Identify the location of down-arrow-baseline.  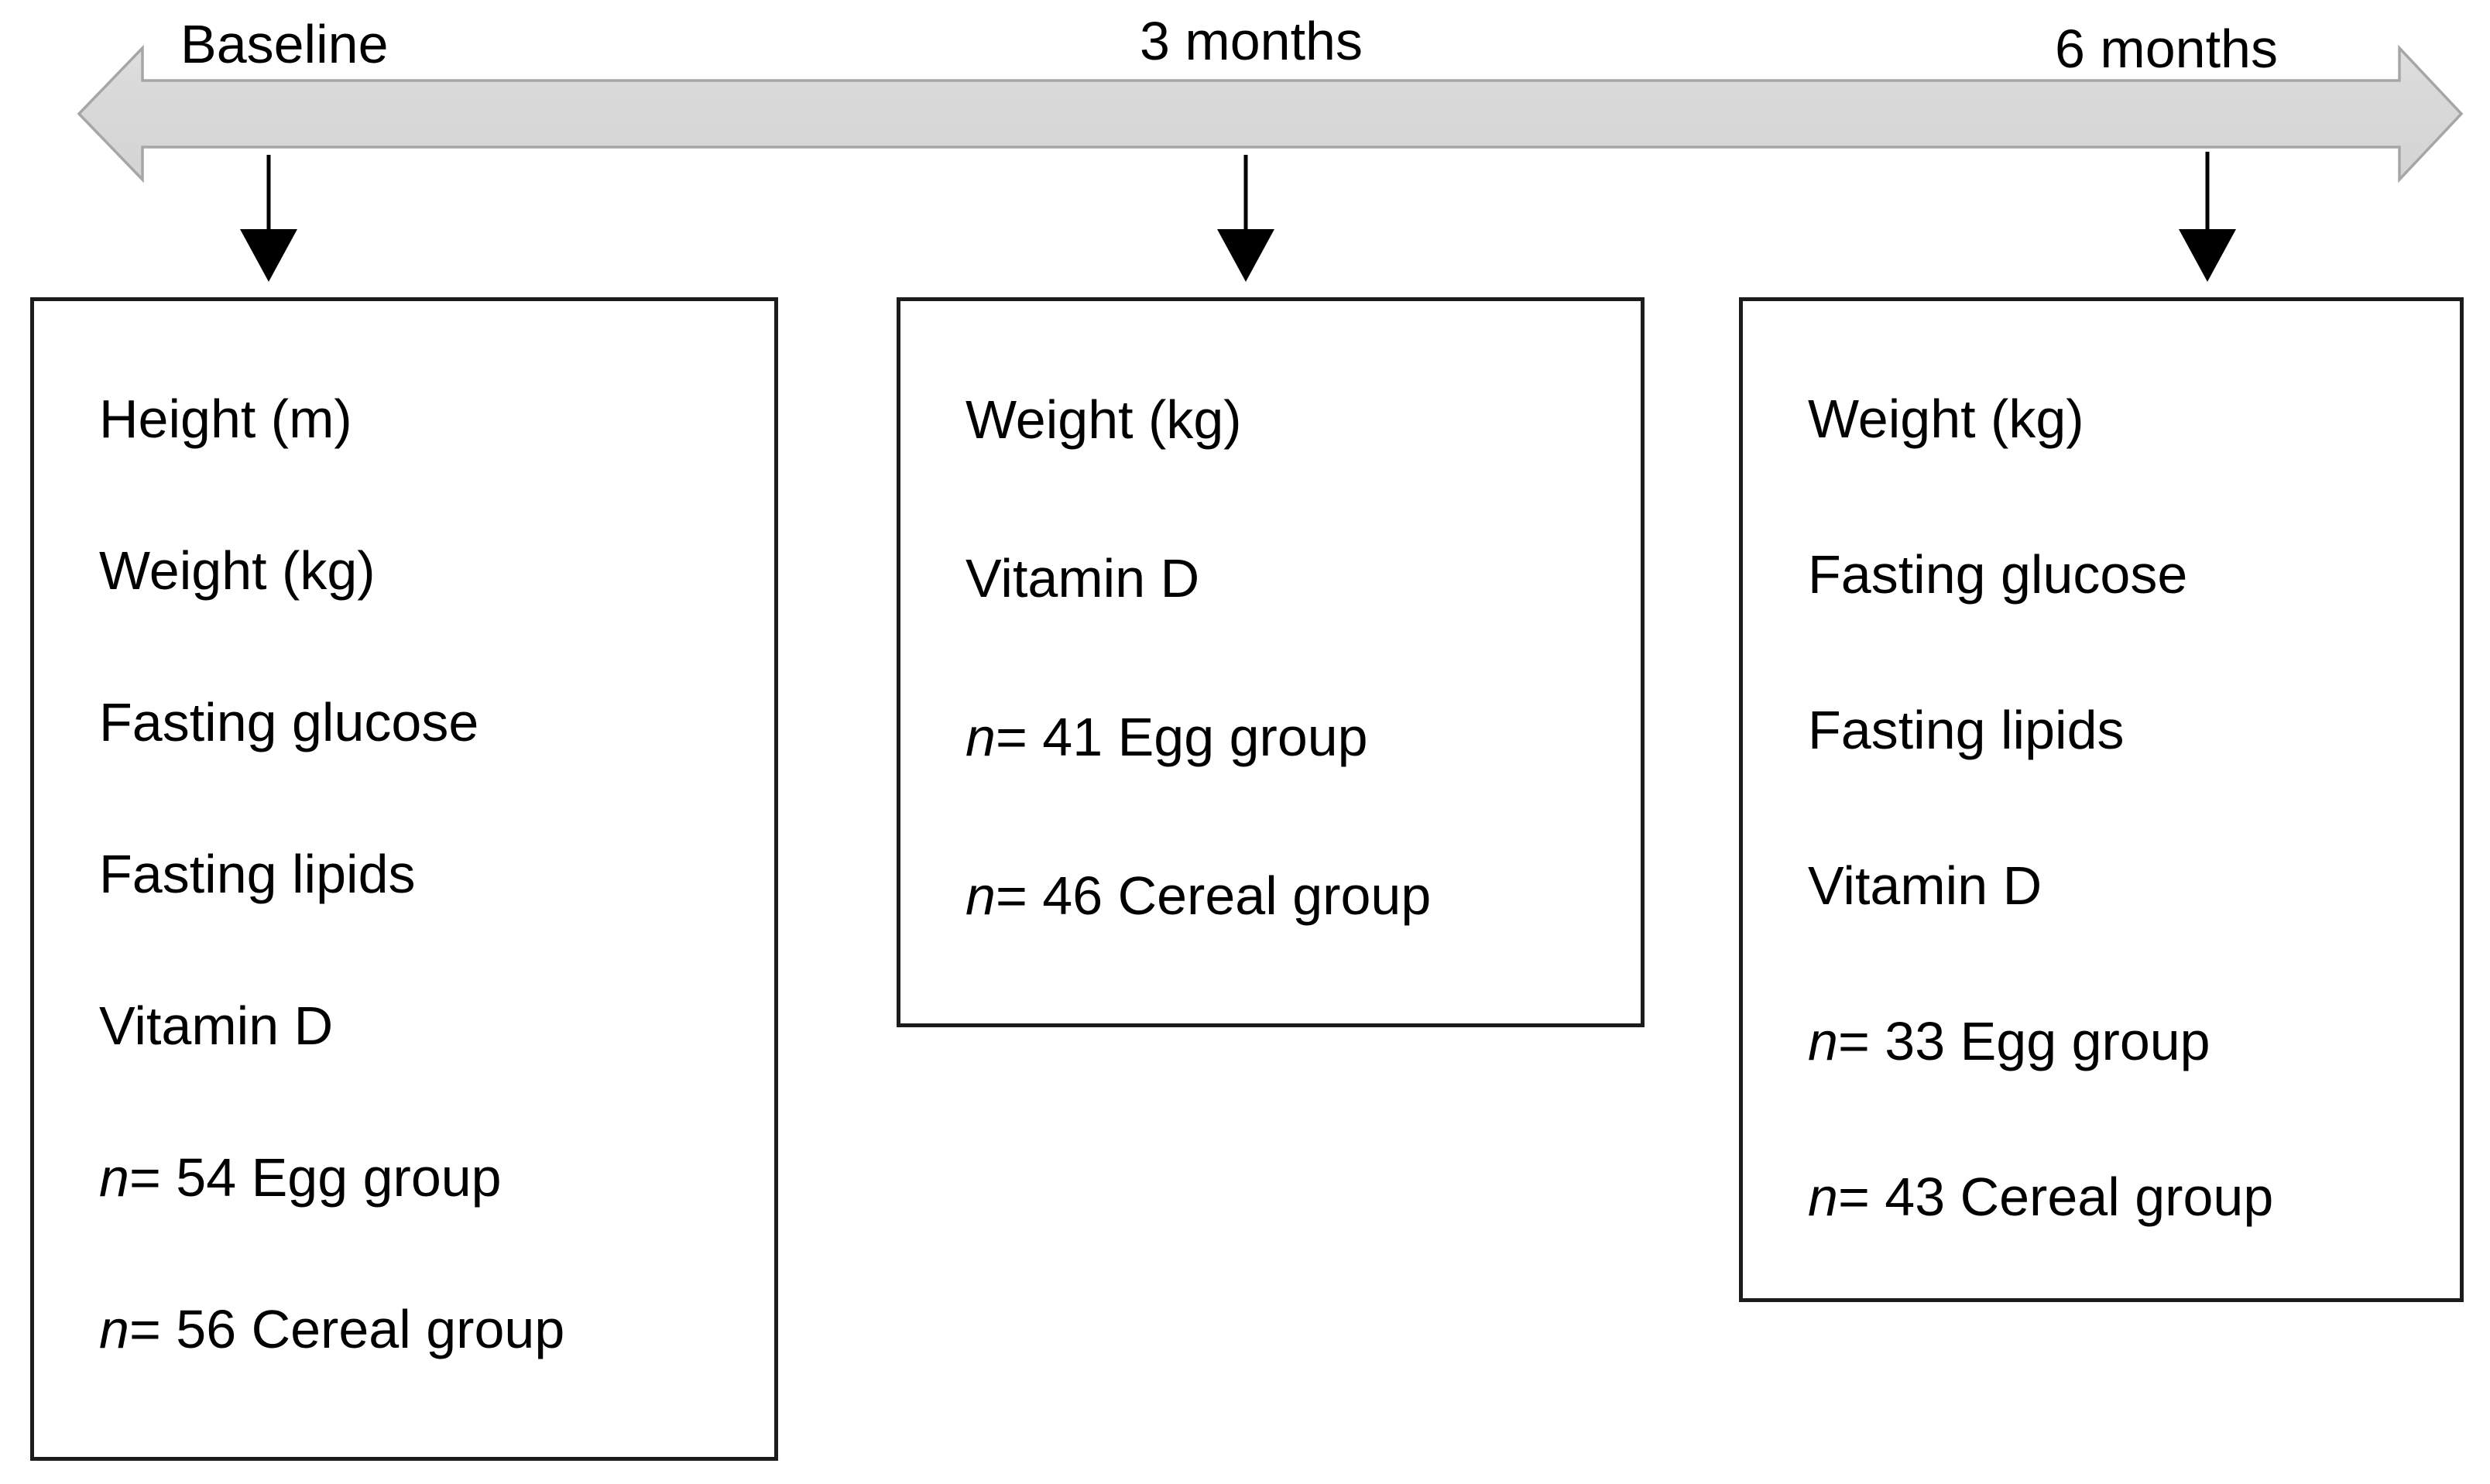
(268, 218).